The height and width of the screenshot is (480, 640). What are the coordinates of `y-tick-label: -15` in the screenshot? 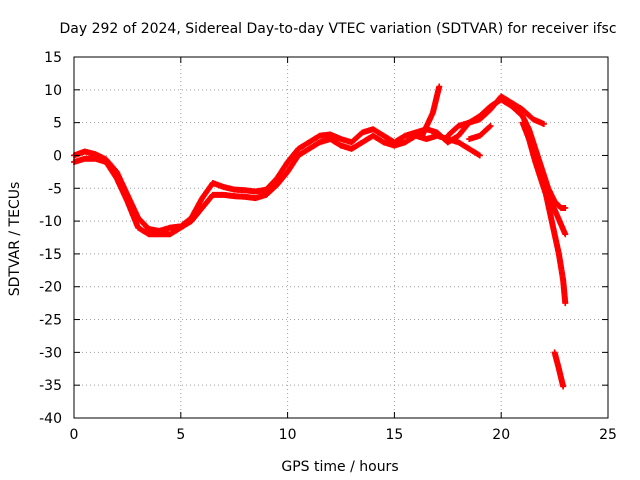 It's located at (50, 255).